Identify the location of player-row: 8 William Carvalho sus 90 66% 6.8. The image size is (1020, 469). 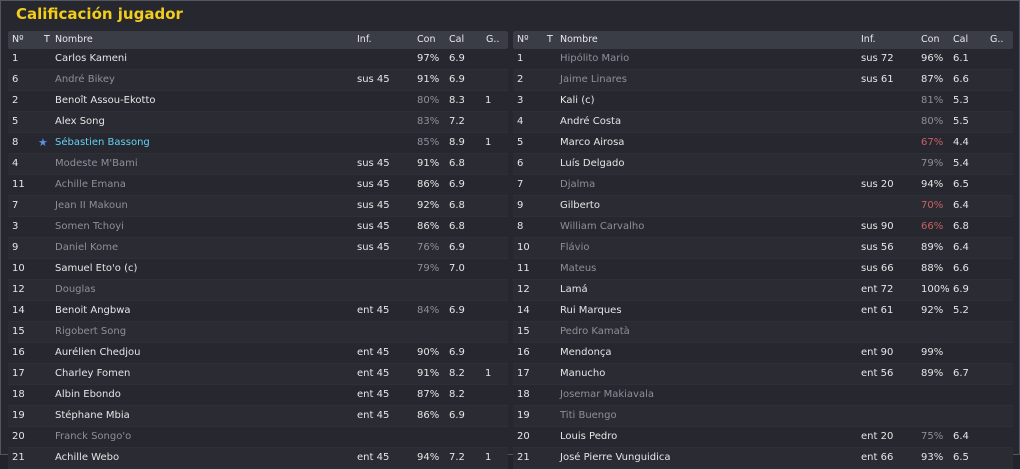
(763, 227).